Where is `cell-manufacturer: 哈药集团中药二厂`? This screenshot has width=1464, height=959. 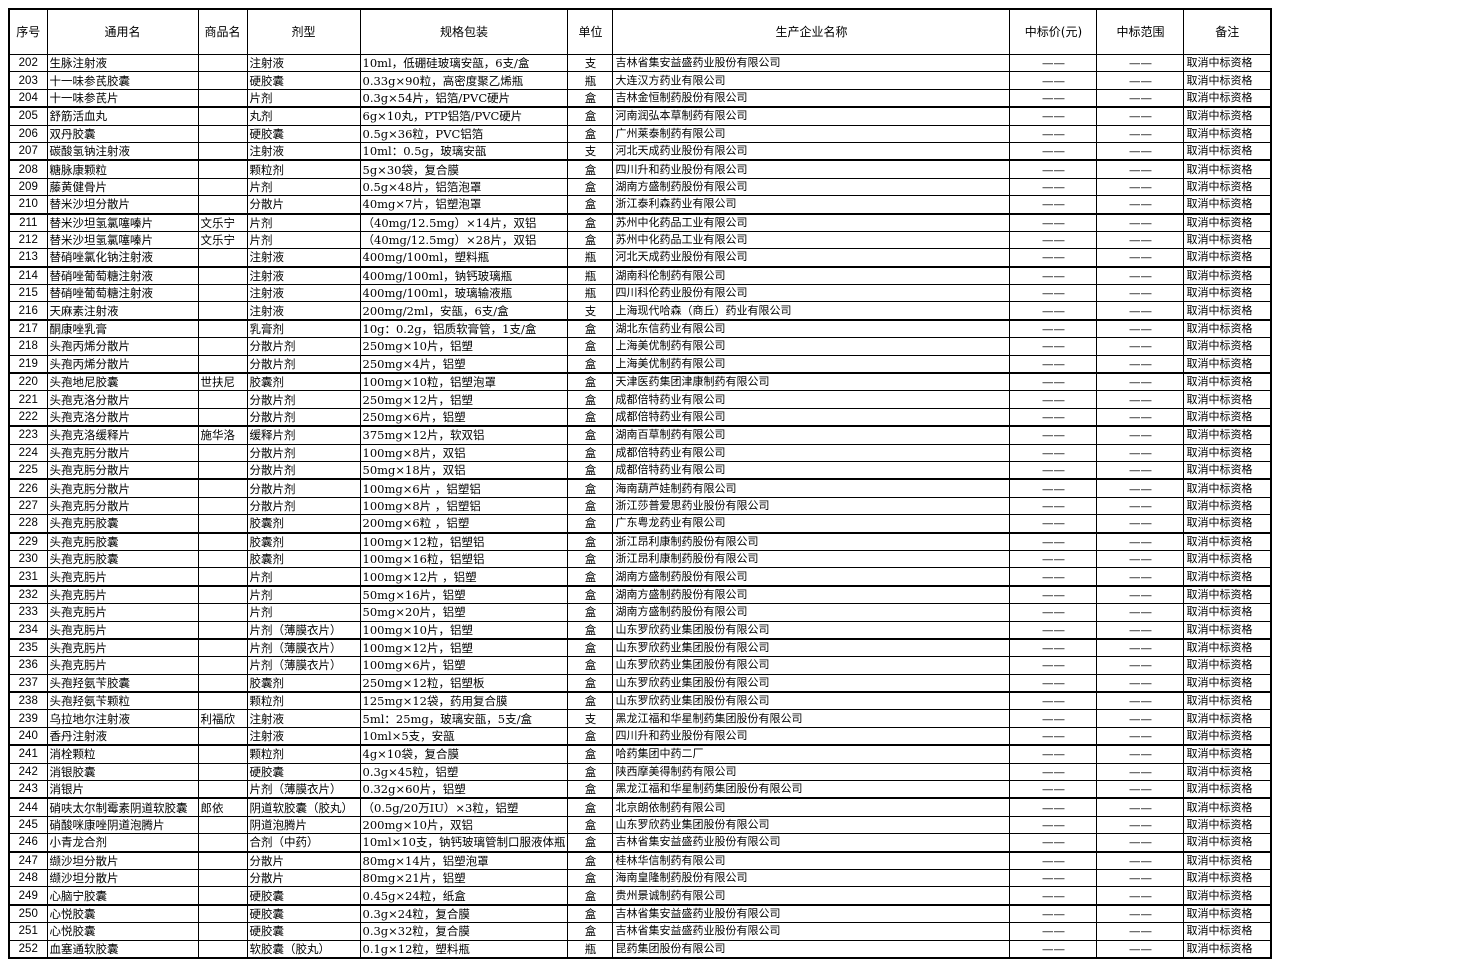 cell-manufacturer: 哈药集团中药二厂 is located at coordinates (811, 754).